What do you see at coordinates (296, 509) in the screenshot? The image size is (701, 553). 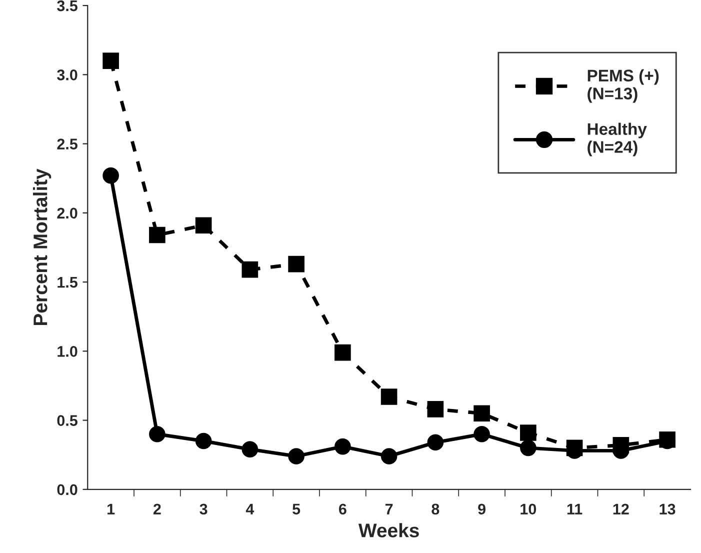 I see `x-tick-label: 5` at bounding box center [296, 509].